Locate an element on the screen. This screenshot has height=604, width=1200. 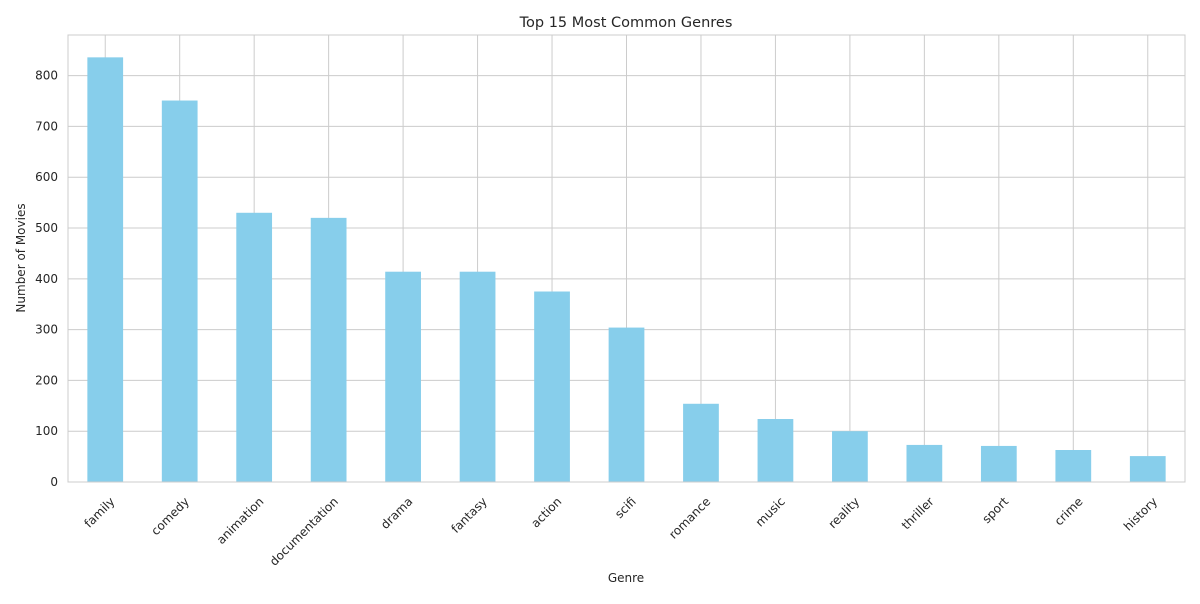
y-tick-label: 700 is located at coordinates (46, 126).